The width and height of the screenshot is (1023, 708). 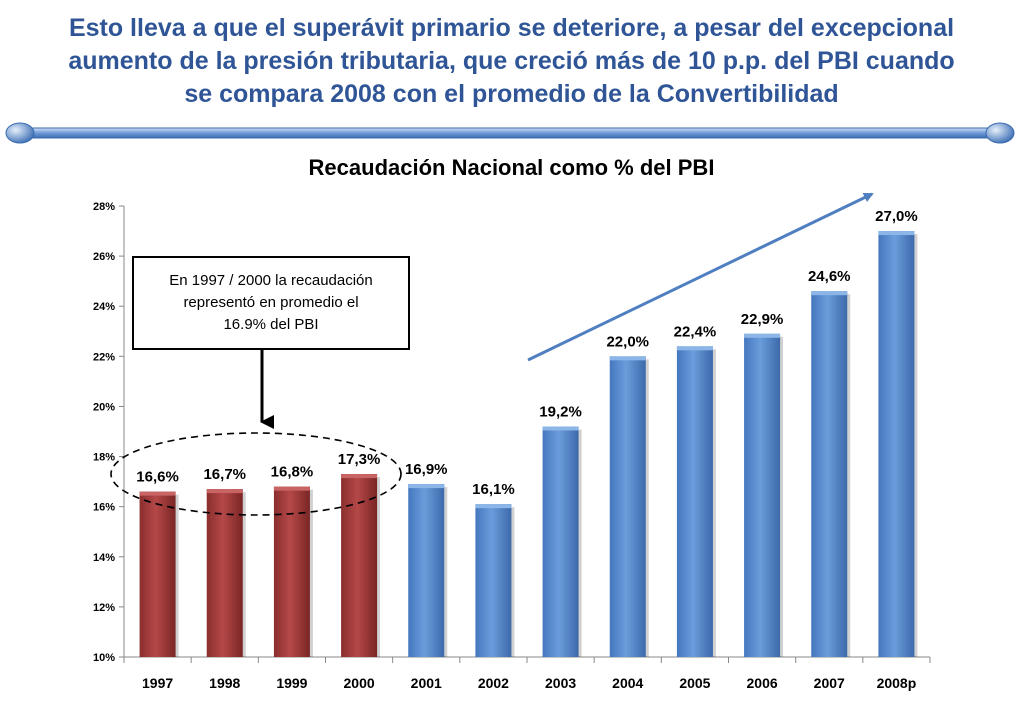 I want to click on data-label: 16,9%, so click(x=426, y=469).